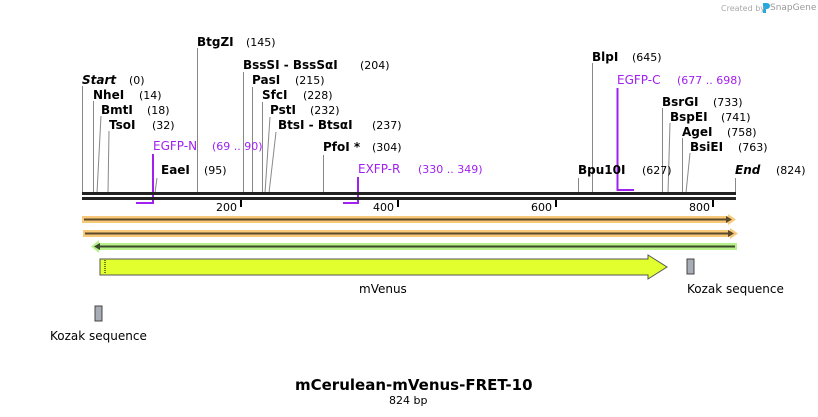 The image size is (818, 417). Describe the element at coordinates (261, 42) in the screenshot. I see `site-btgzi-pos: (145)` at that location.